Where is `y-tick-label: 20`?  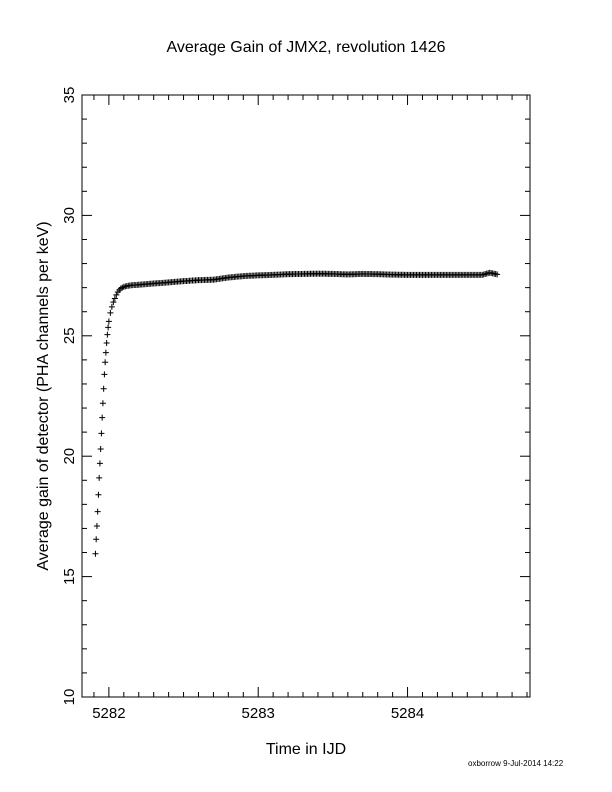 y-tick-label: 20 is located at coordinates (69, 456).